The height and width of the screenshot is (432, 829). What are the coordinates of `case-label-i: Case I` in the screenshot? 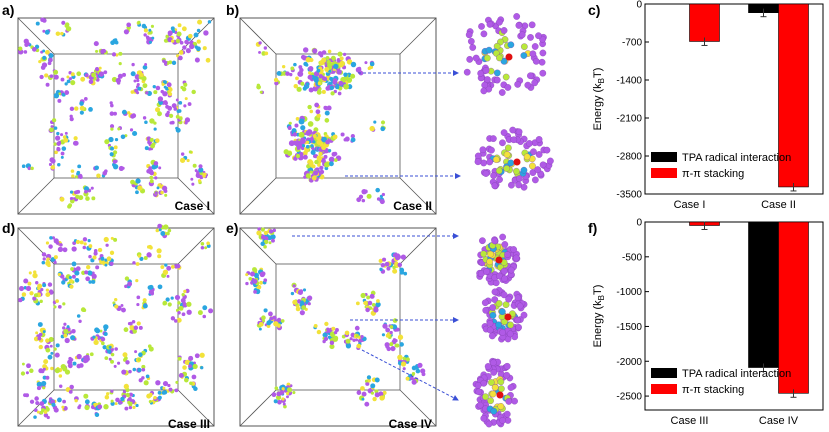 It's located at (192, 206).